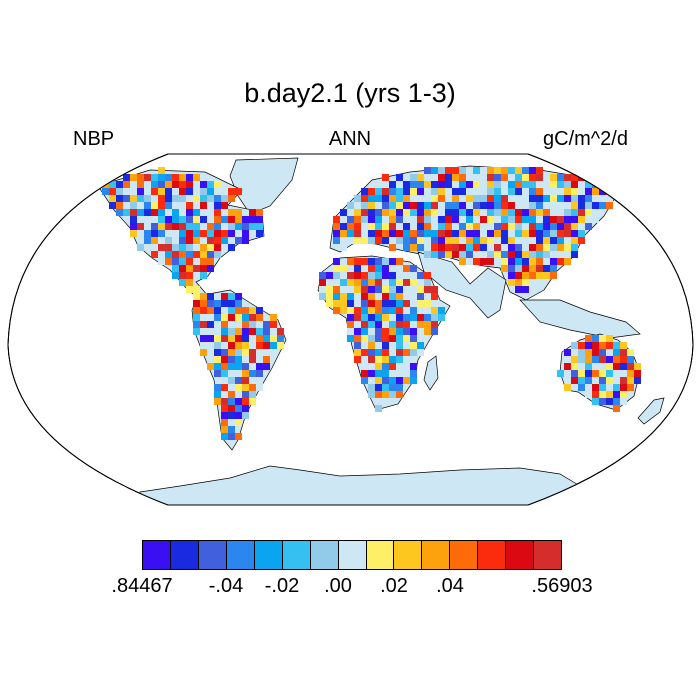 This screenshot has height=700, width=700. Describe the element at coordinates (157, 555) in the screenshot. I see `colorbar-swatch` at that location.